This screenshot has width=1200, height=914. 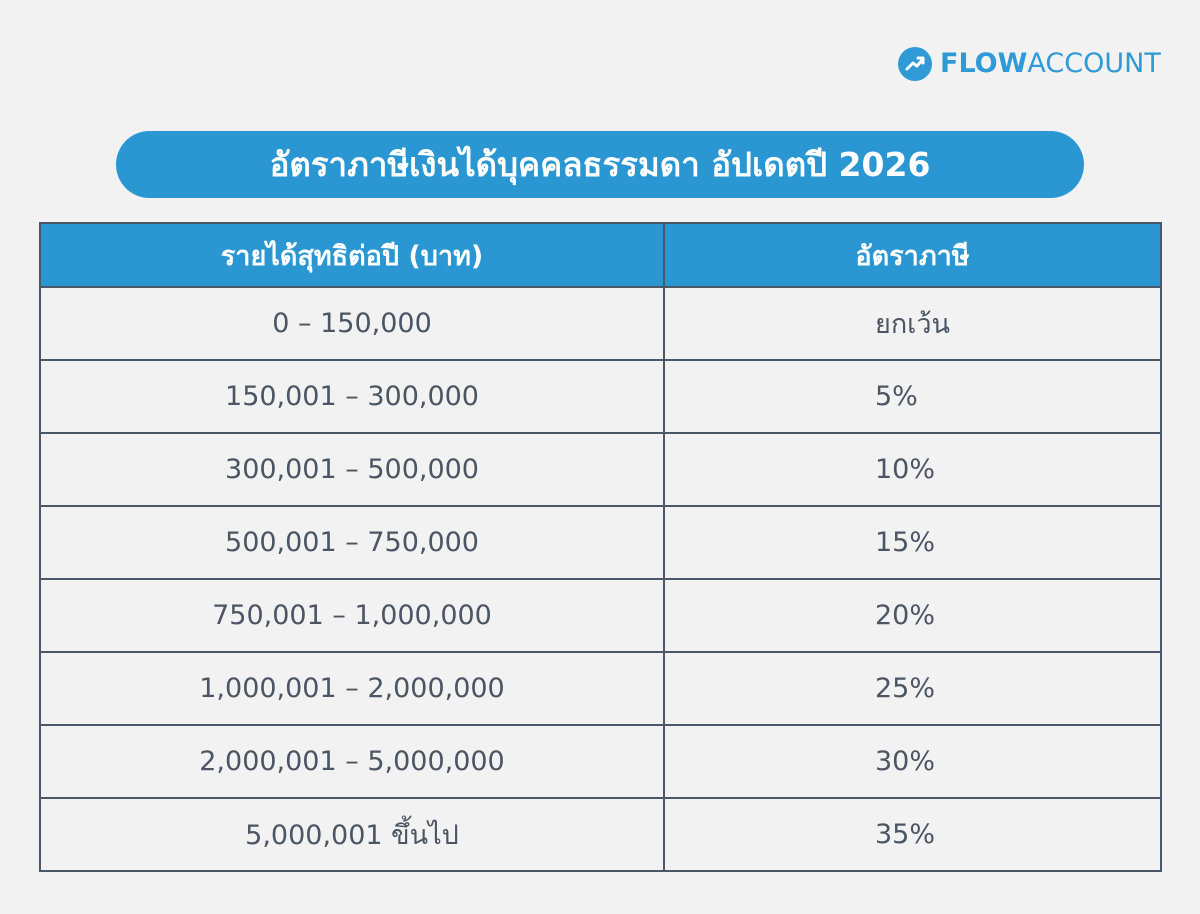 What do you see at coordinates (352, 834) in the screenshot?
I see `income-cell: 5,000,001 ขึ้นไป` at bounding box center [352, 834].